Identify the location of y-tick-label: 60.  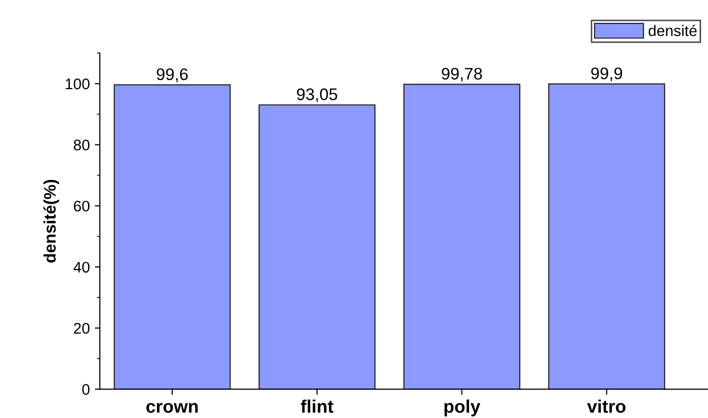
(82, 206).